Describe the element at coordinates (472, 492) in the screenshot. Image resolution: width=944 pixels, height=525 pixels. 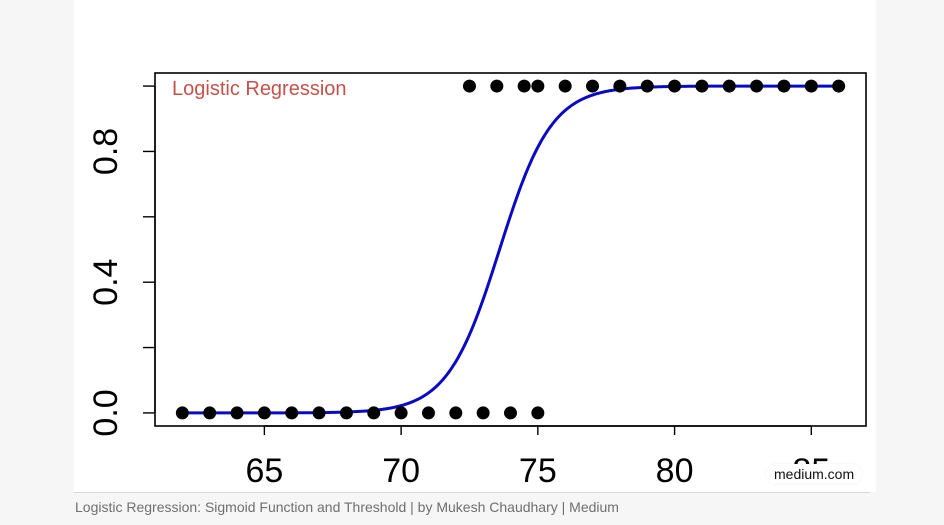
I see `caption-divider` at that location.